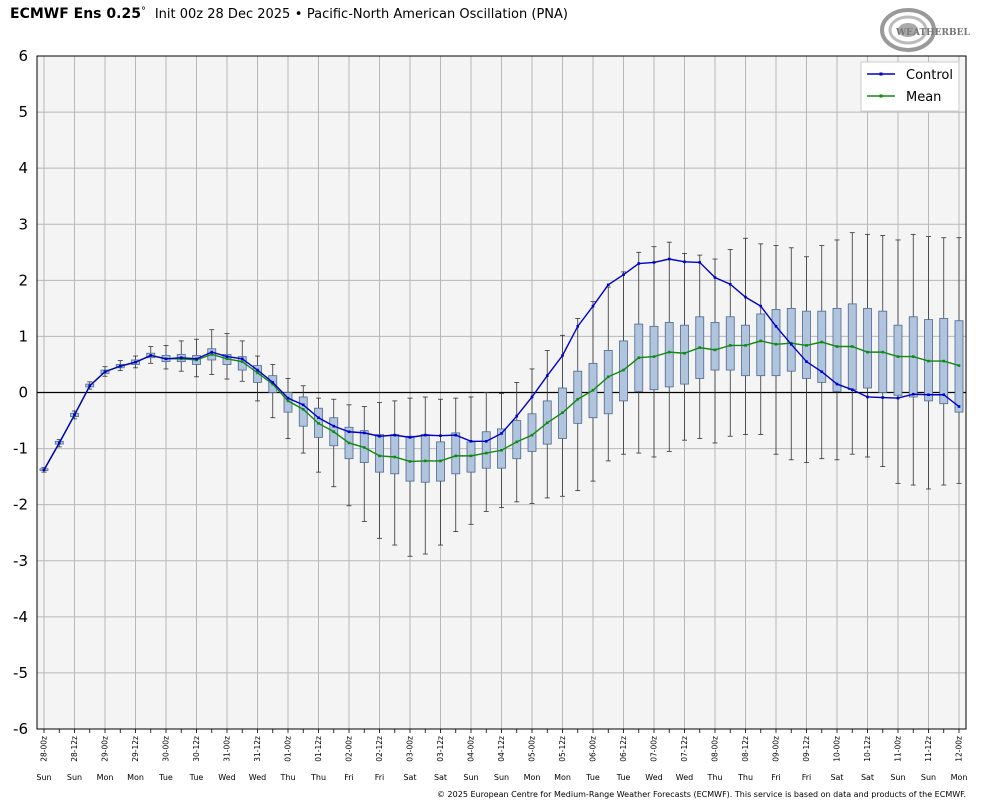 The image size is (984, 808). I want to click on model-name: ECMWF Ens 0.25, so click(75, 14).